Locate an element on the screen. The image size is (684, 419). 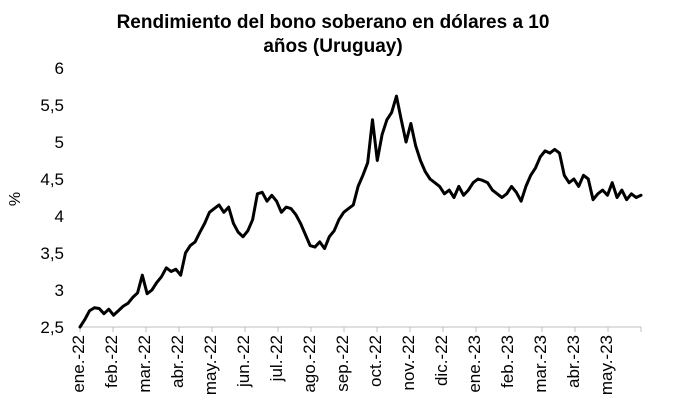
x-tick-label: abr.-23 is located at coordinates (573, 361).